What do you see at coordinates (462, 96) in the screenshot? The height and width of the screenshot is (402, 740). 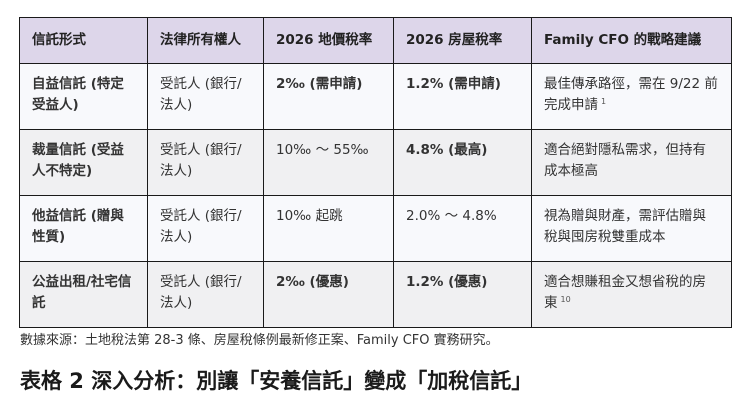 I see `cell-house-tax-rate: 1.2% (需申請)` at bounding box center [462, 96].